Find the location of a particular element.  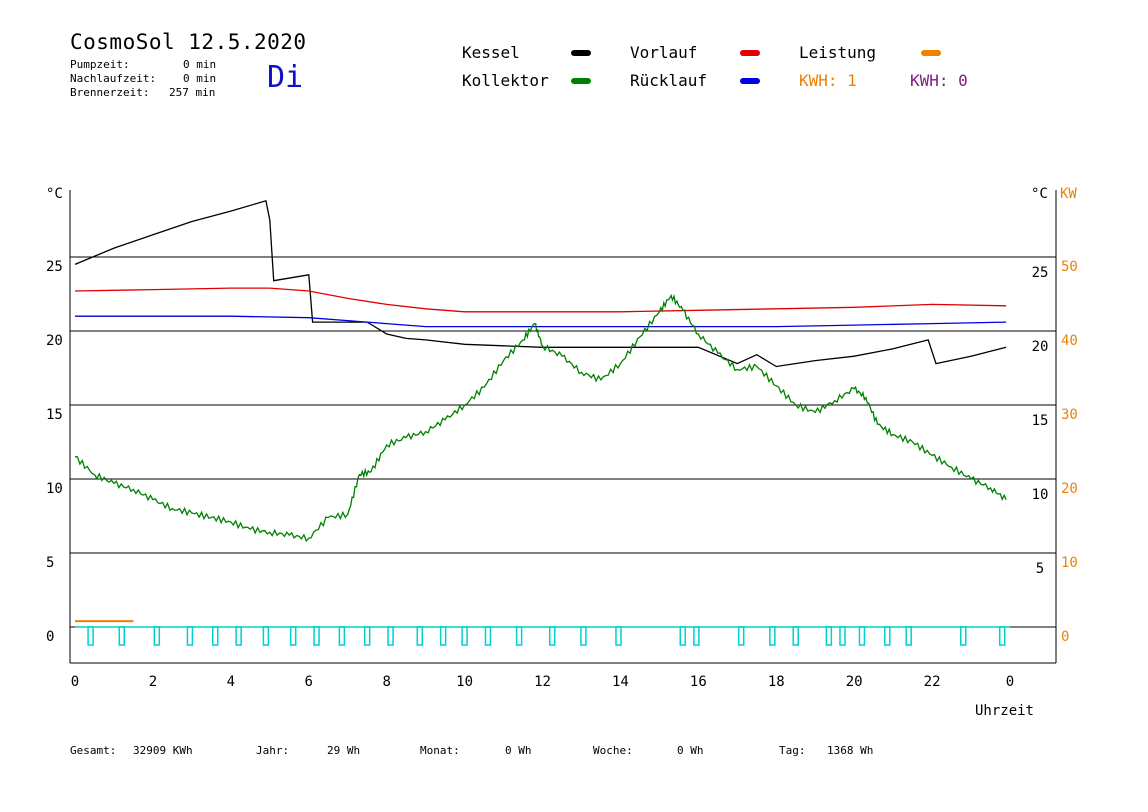

x-tick-label: 6 is located at coordinates (309, 682).